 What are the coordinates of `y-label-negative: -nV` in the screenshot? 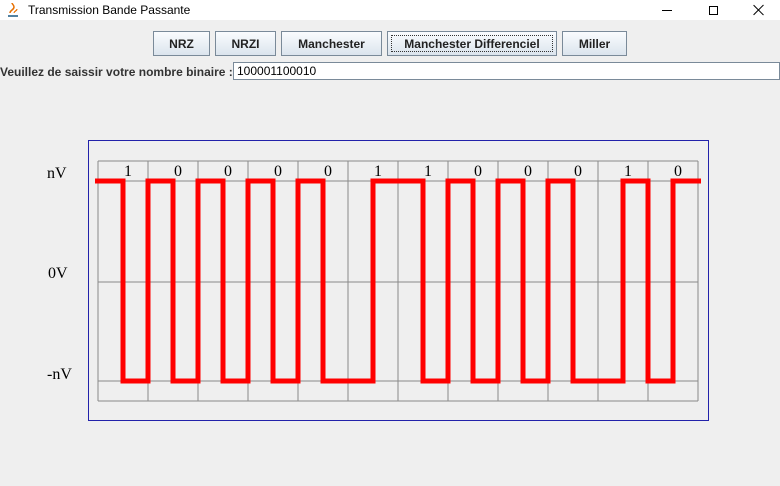 It's located at (59, 374).